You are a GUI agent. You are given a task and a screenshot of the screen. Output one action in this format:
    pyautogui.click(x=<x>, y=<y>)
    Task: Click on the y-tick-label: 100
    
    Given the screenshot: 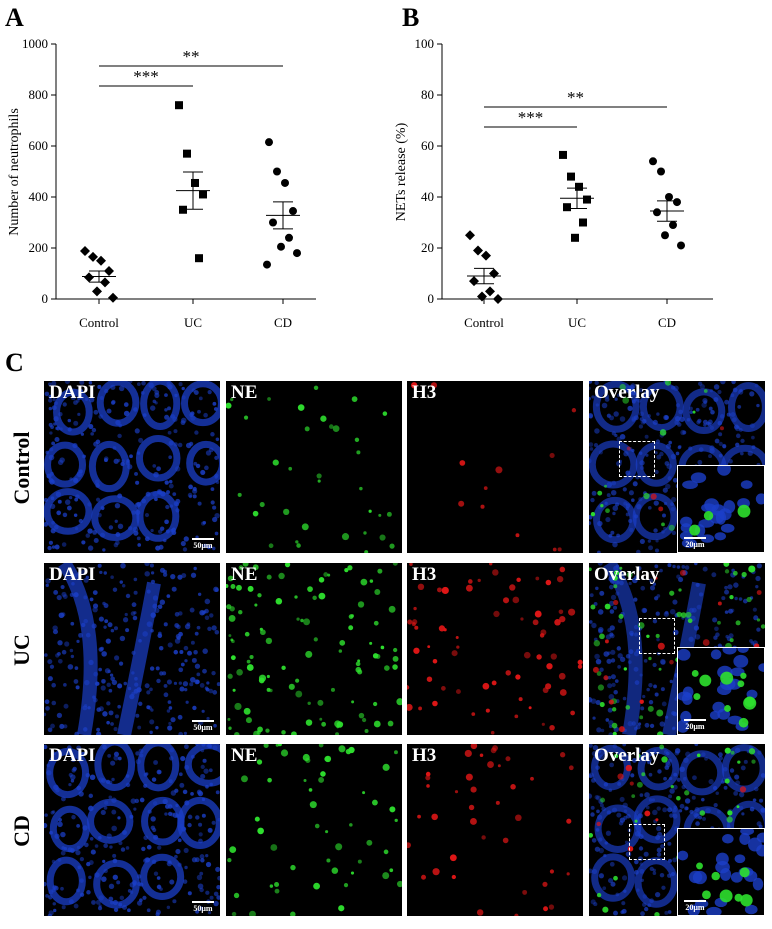 What is the action you would take?
    pyautogui.click(x=425, y=43)
    